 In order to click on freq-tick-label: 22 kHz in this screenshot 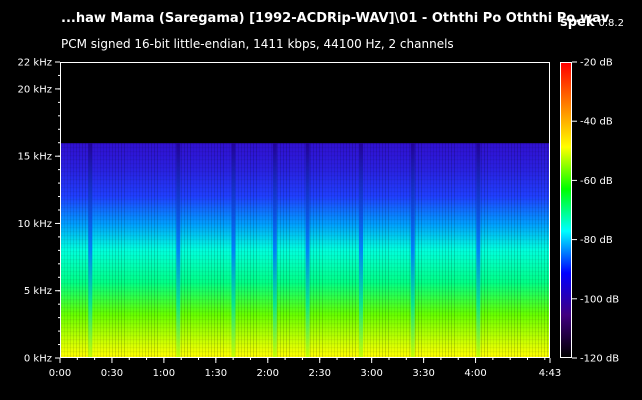, I will do `click(35, 63)`.